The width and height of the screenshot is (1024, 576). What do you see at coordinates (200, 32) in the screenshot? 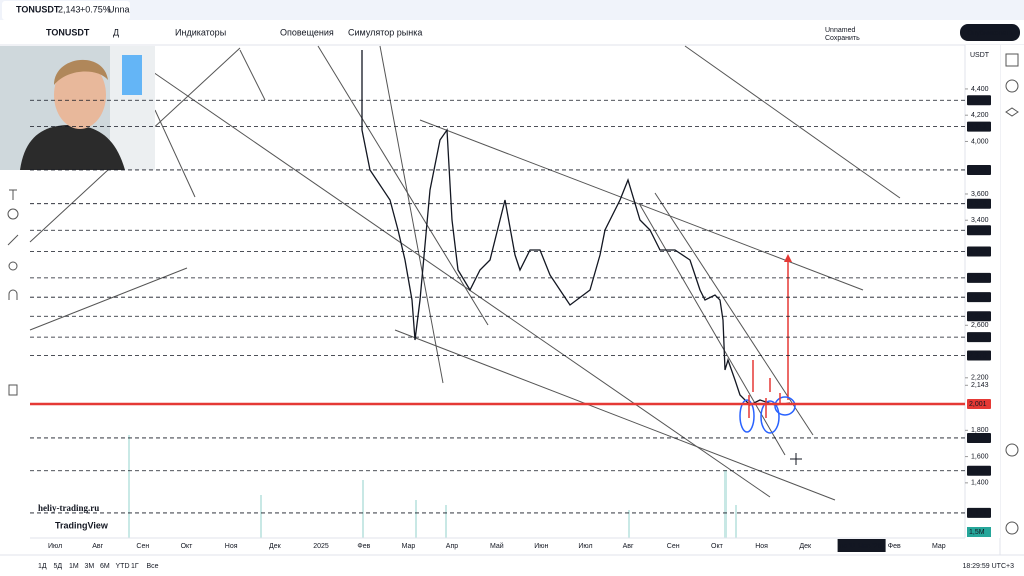
I see `indicators: Индикаторы` at bounding box center [200, 32].